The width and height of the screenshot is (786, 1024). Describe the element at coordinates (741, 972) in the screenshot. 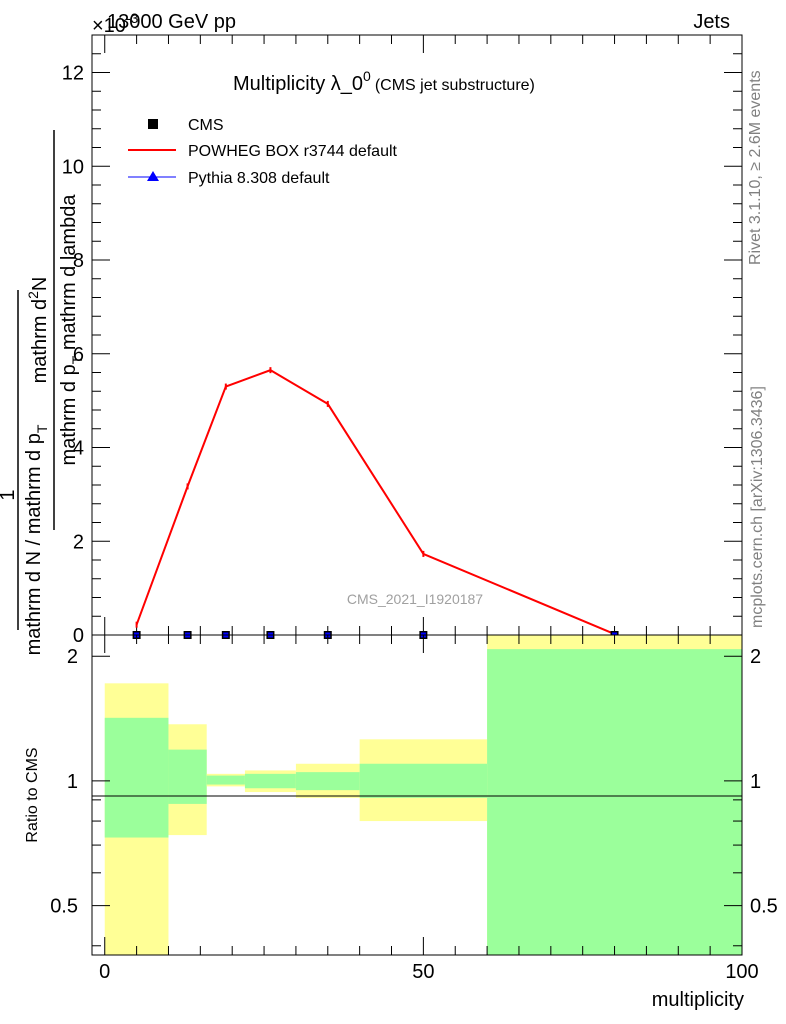

I see `ratio-xtick-label: 100` at that location.